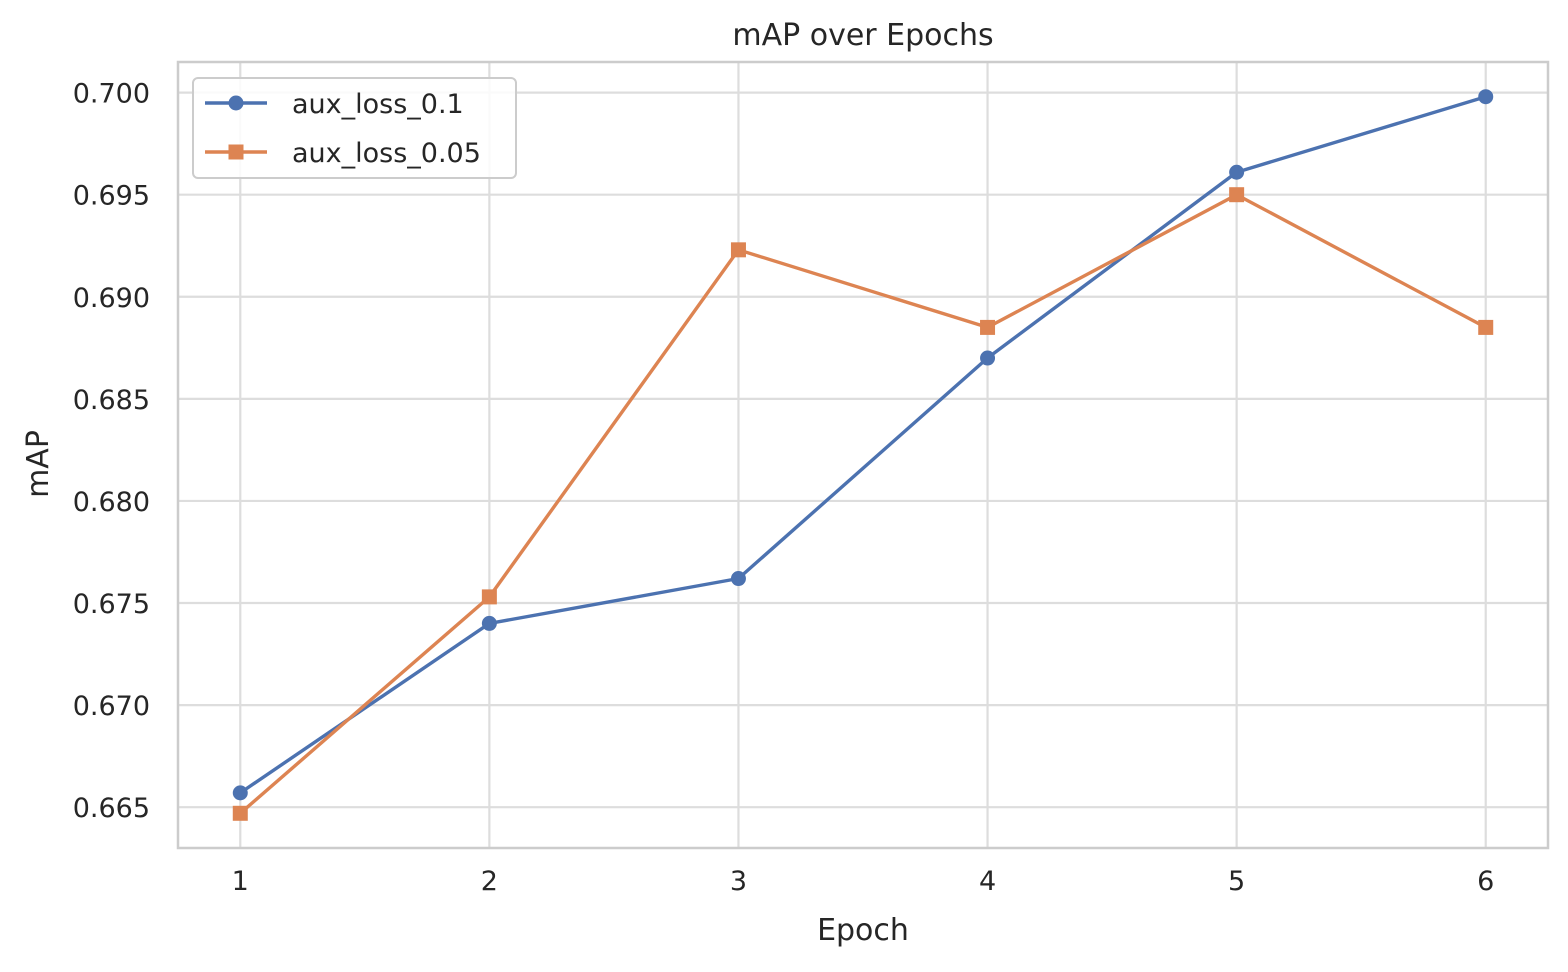 Image resolution: width=1568 pixels, height=972 pixels. I want to click on x-axis-ticks: 1 2 3 4 5 6, so click(863, 881).